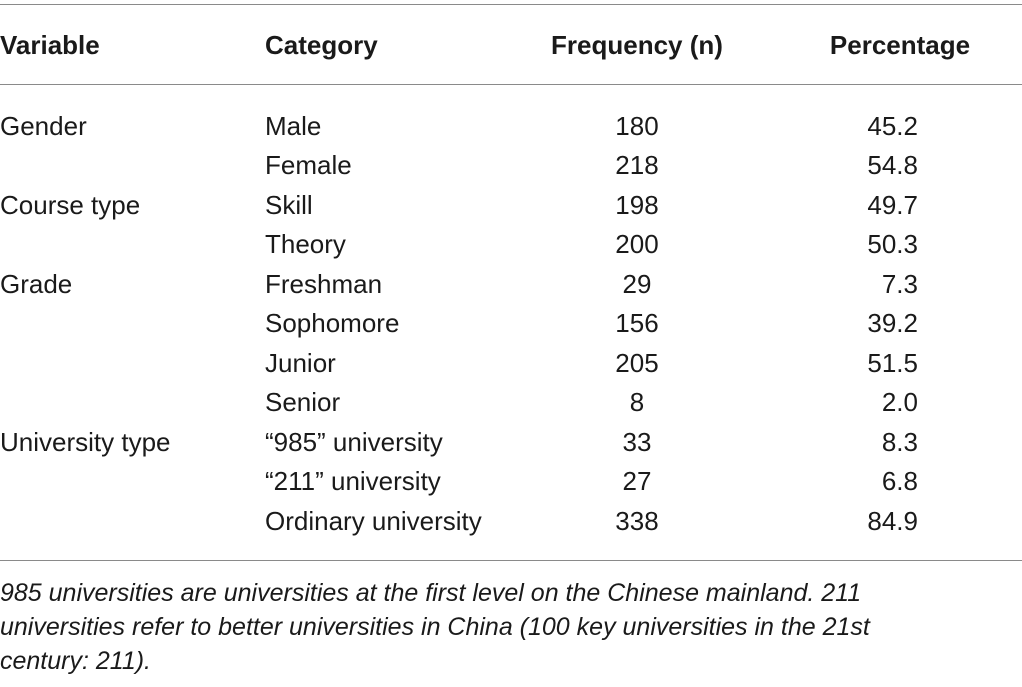 The image size is (1022, 687). I want to click on row-frequency: 338, so click(637, 521).